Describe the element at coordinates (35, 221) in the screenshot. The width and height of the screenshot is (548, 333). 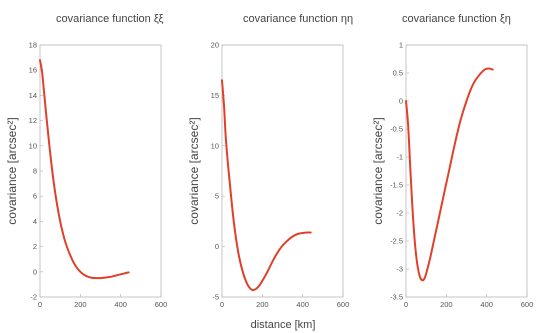
I see `y-tick-label: 4` at that location.